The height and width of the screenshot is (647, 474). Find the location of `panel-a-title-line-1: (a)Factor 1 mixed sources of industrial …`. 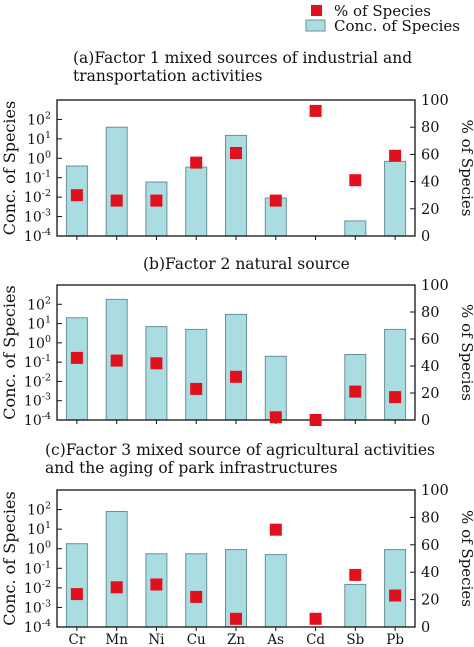

panel-a-title-line-1: (a)Factor 1 mixed sources of industrial … is located at coordinates (242, 58).